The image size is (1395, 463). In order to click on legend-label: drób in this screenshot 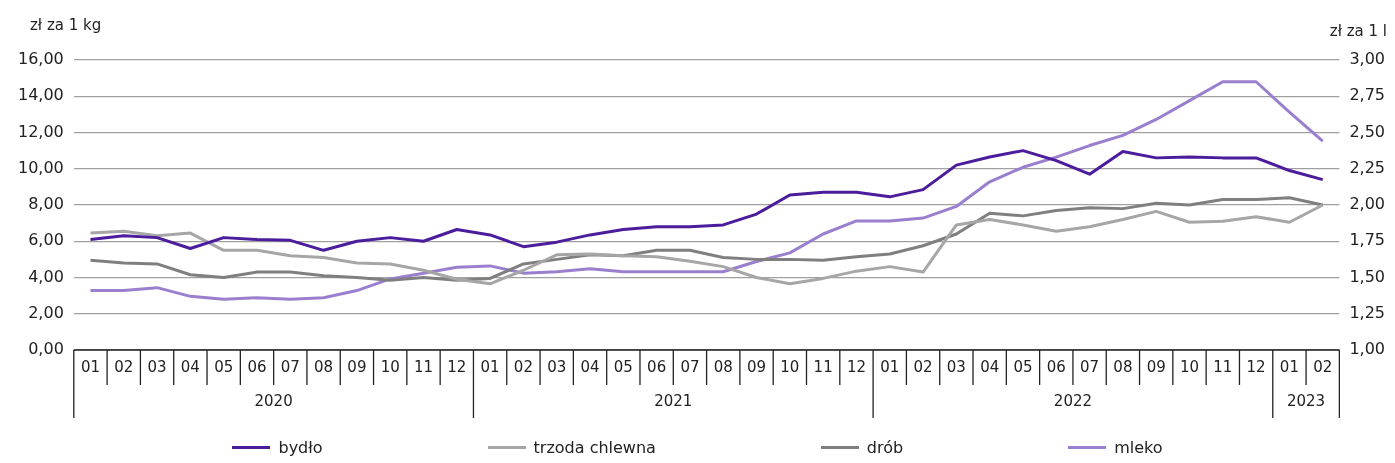, I will do `click(885, 447)`.